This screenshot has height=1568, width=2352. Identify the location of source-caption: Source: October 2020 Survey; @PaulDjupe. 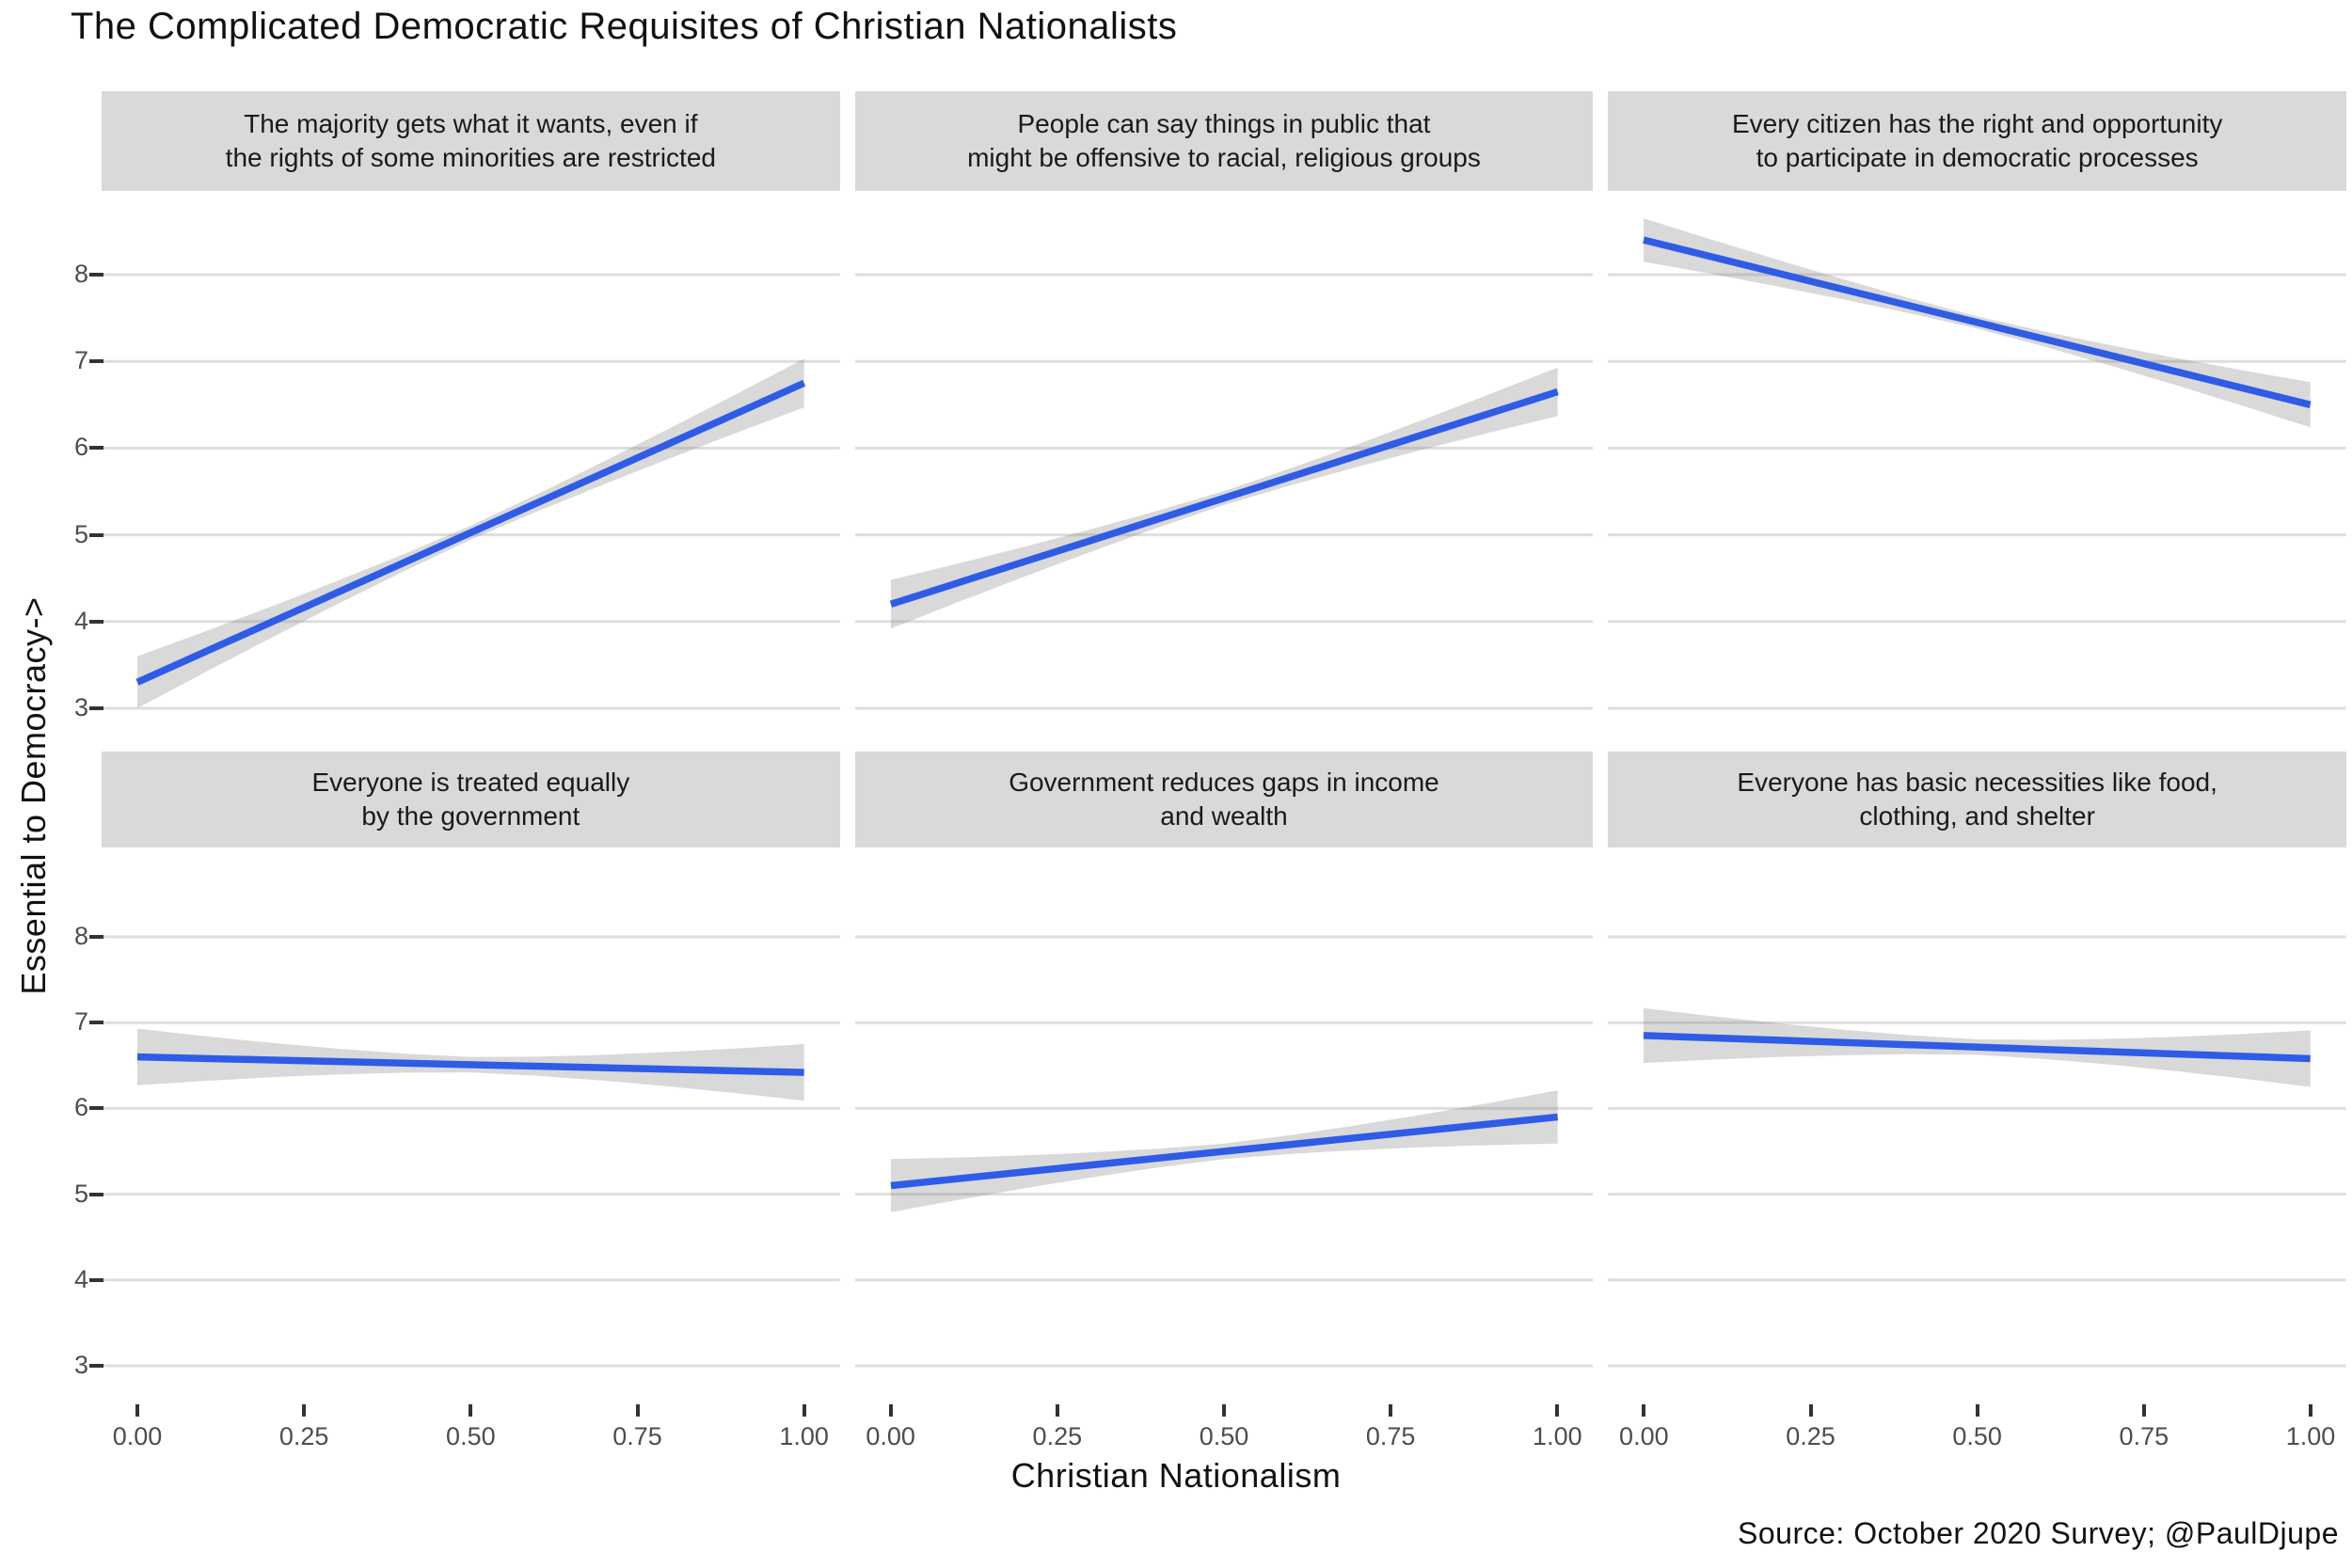
(2038, 1533).